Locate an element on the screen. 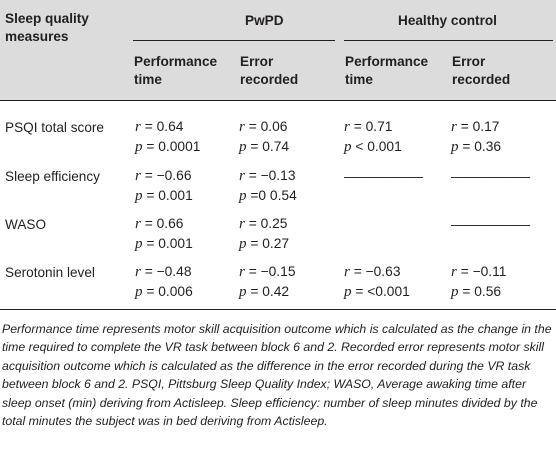  healthy-group-rule is located at coordinates (448, 40).